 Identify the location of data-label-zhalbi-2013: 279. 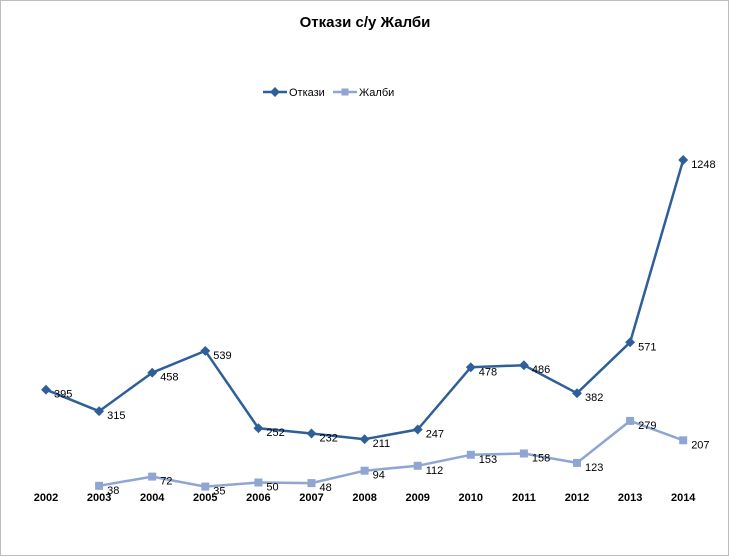
(647, 426).